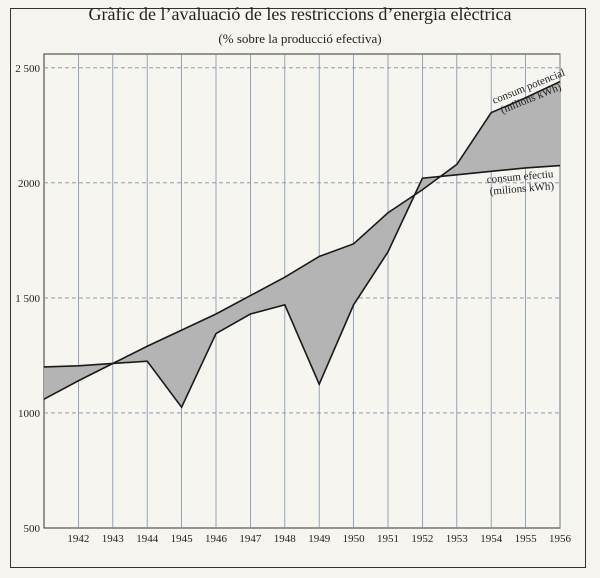 The height and width of the screenshot is (578, 600). I want to click on x-tick-label: 1944, so click(147, 539).